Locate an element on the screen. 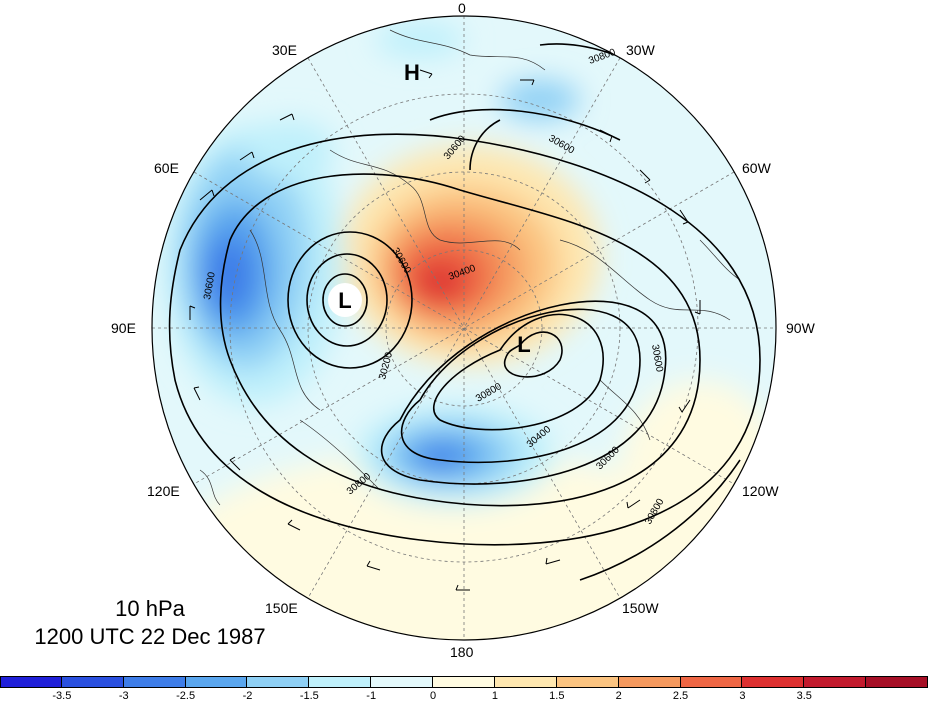  colorbar-tick-label: 0 is located at coordinates (433, 696).